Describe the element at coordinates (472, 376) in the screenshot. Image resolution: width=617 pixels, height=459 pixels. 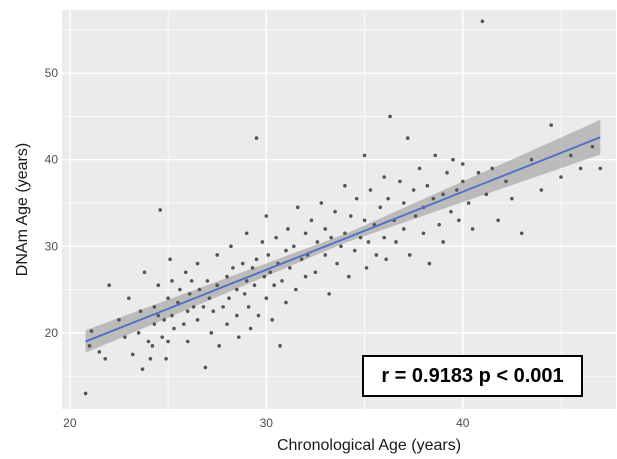
I see `correlation-annotation: r = 0.9183 p < 0.001` at that location.